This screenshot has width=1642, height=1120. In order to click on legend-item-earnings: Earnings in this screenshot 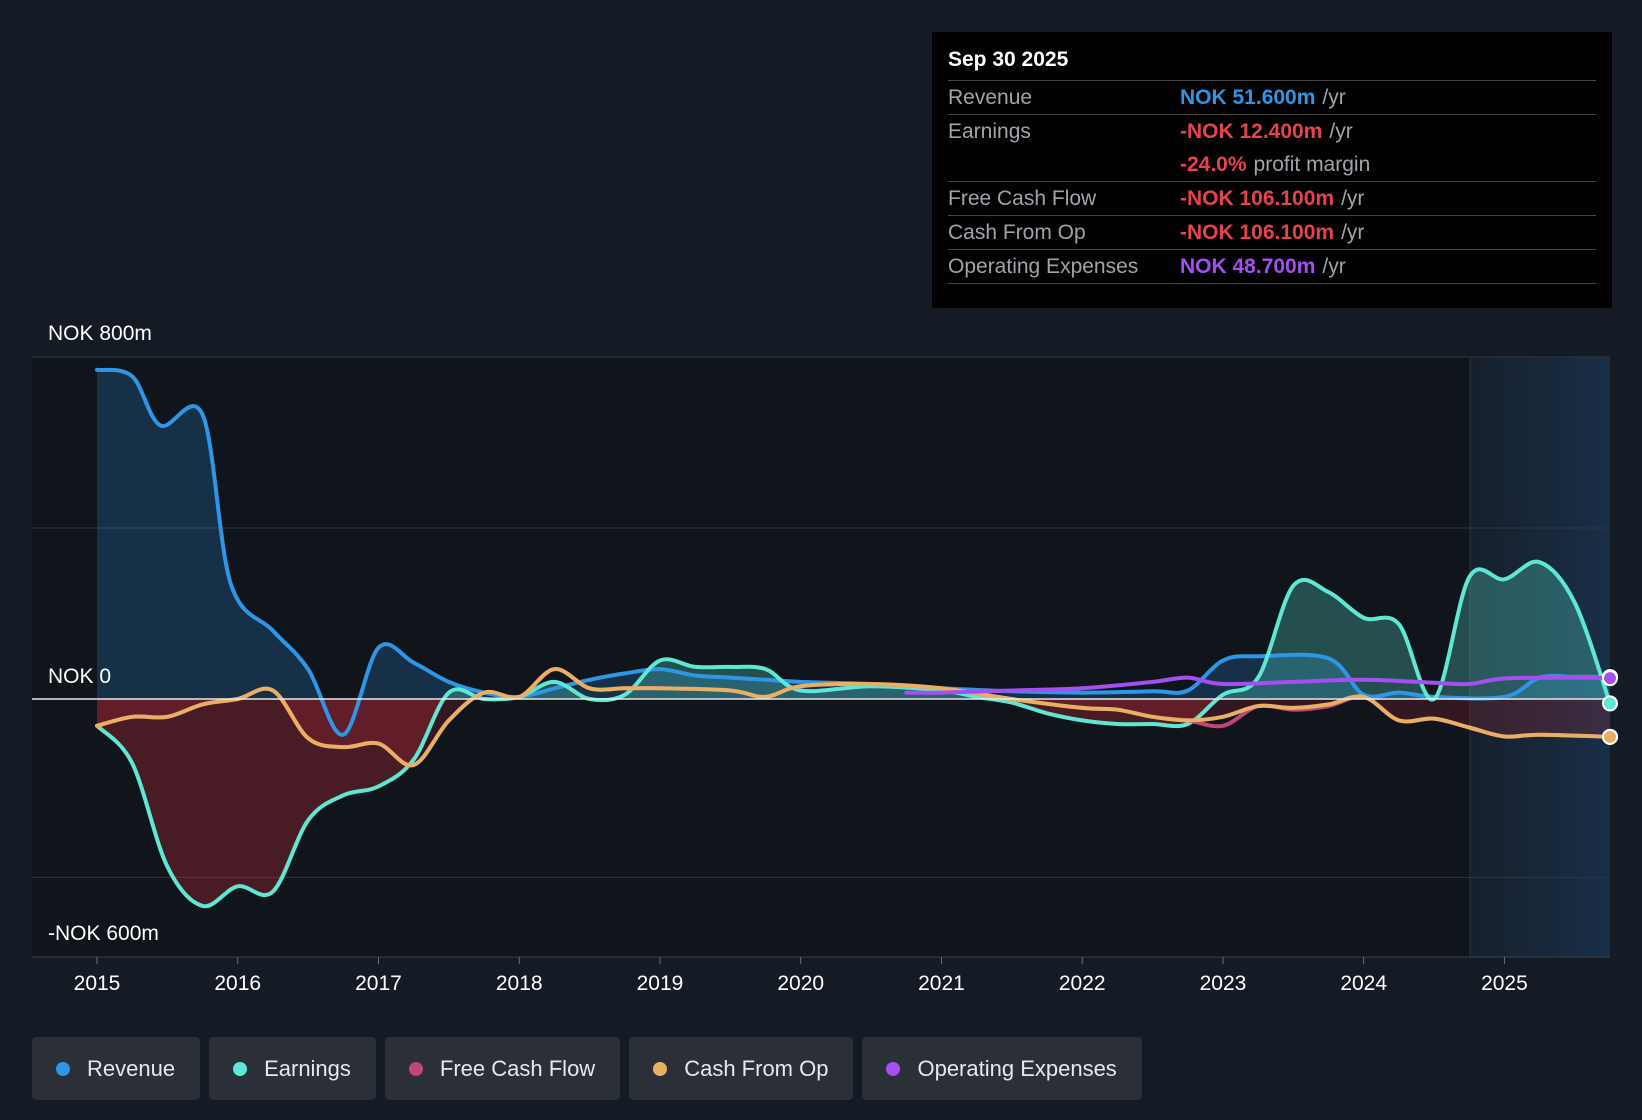, I will do `click(292, 1068)`.